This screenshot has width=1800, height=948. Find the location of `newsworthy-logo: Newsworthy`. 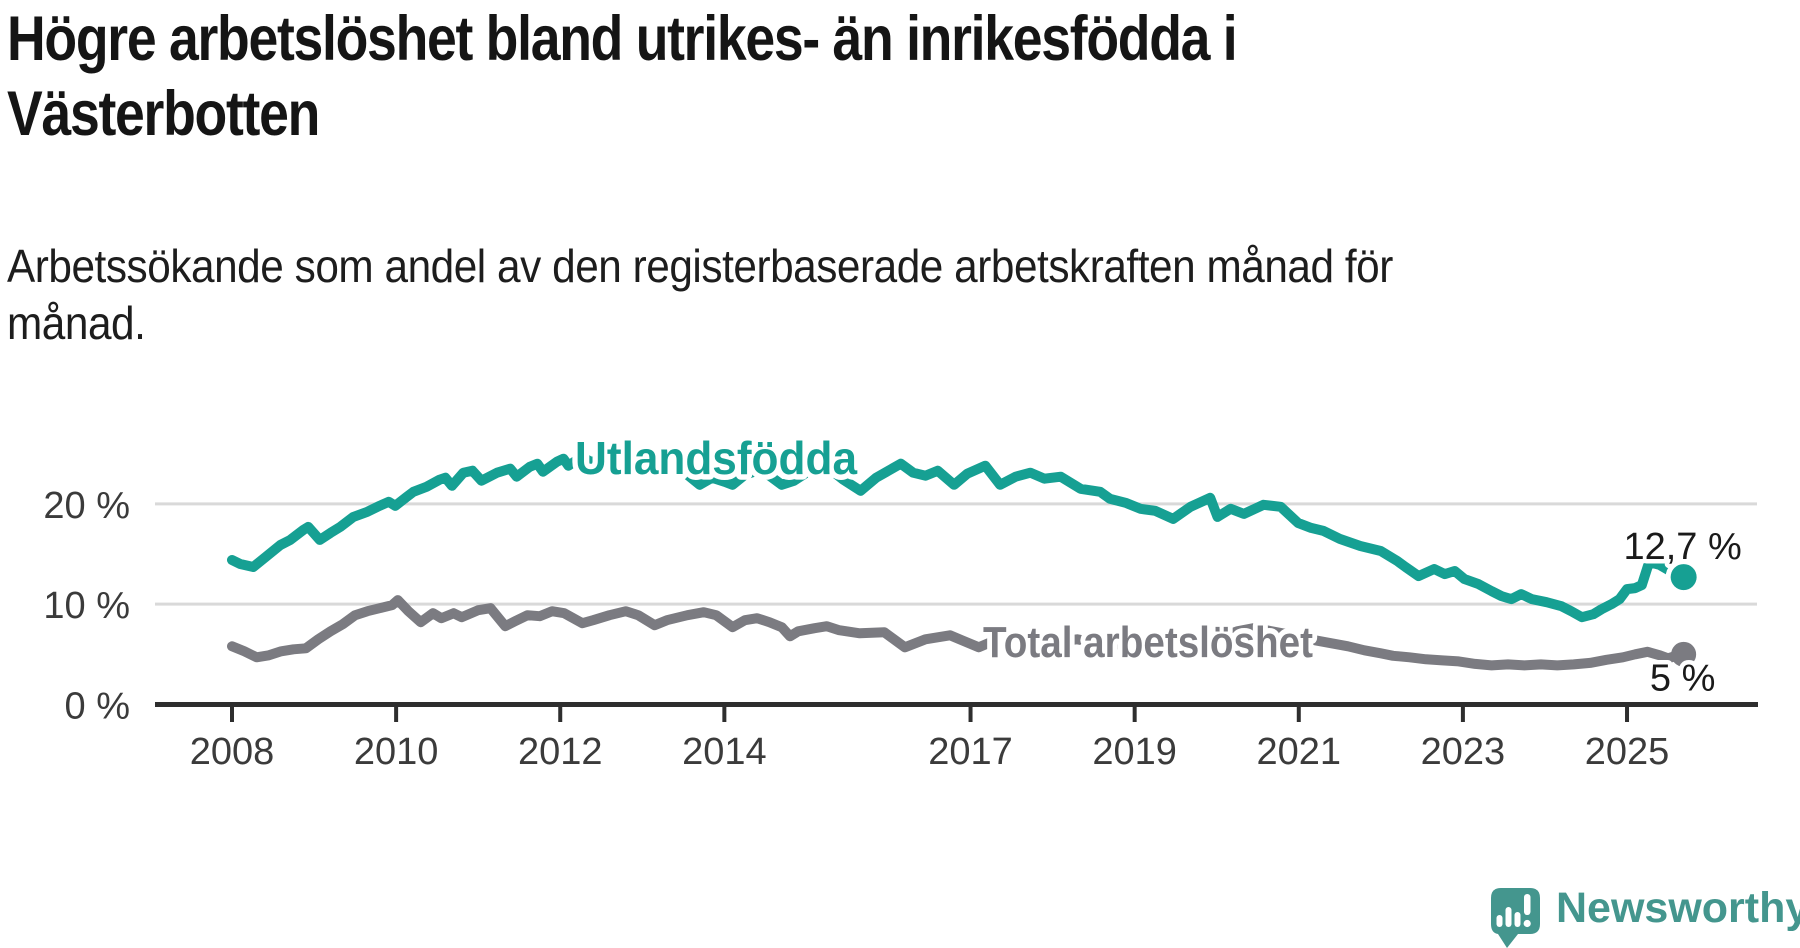

newsworthy-logo: Newsworthy is located at coordinates (1645, 916).